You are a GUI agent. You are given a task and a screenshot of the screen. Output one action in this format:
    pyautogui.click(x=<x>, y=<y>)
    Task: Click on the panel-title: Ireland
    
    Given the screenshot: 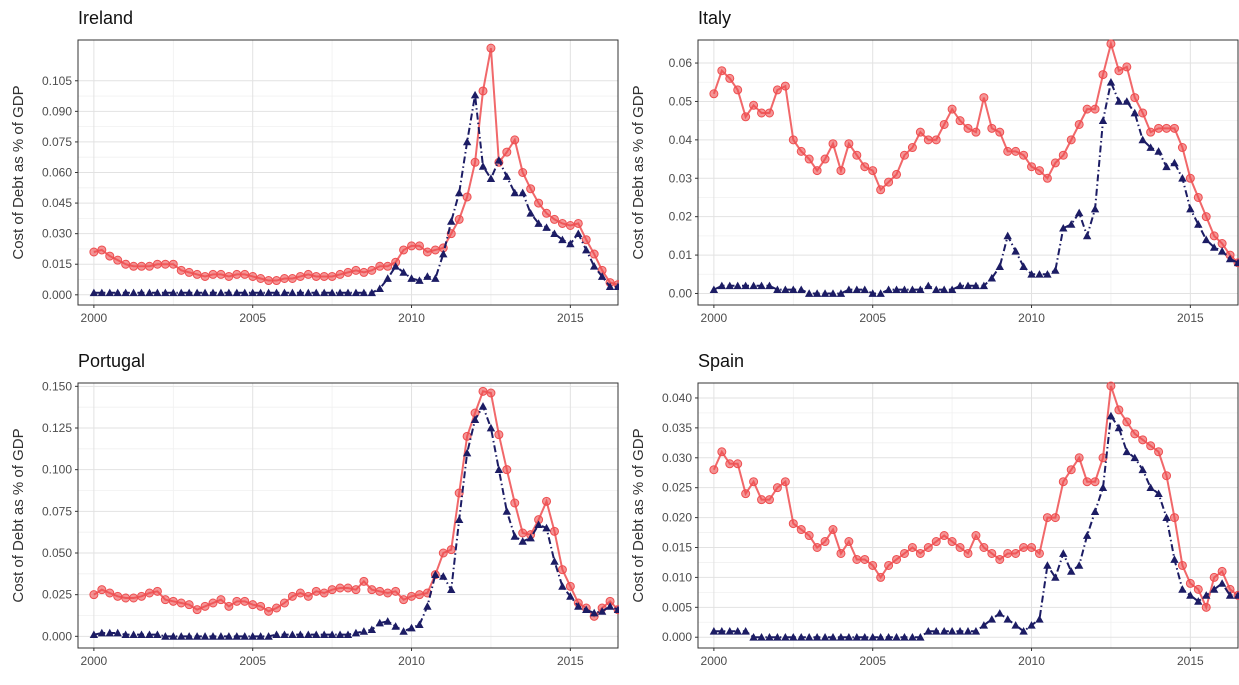 What is the action you would take?
    pyautogui.click(x=106, y=18)
    